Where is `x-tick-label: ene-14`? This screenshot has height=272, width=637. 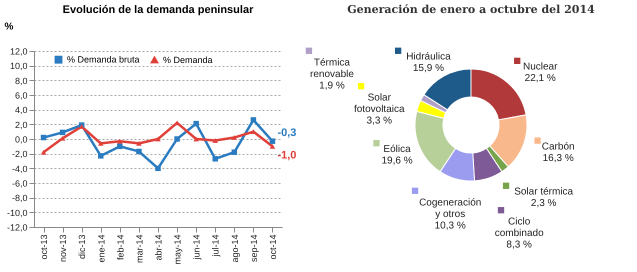 x-tick-label: ene-14 is located at coordinates (101, 248).